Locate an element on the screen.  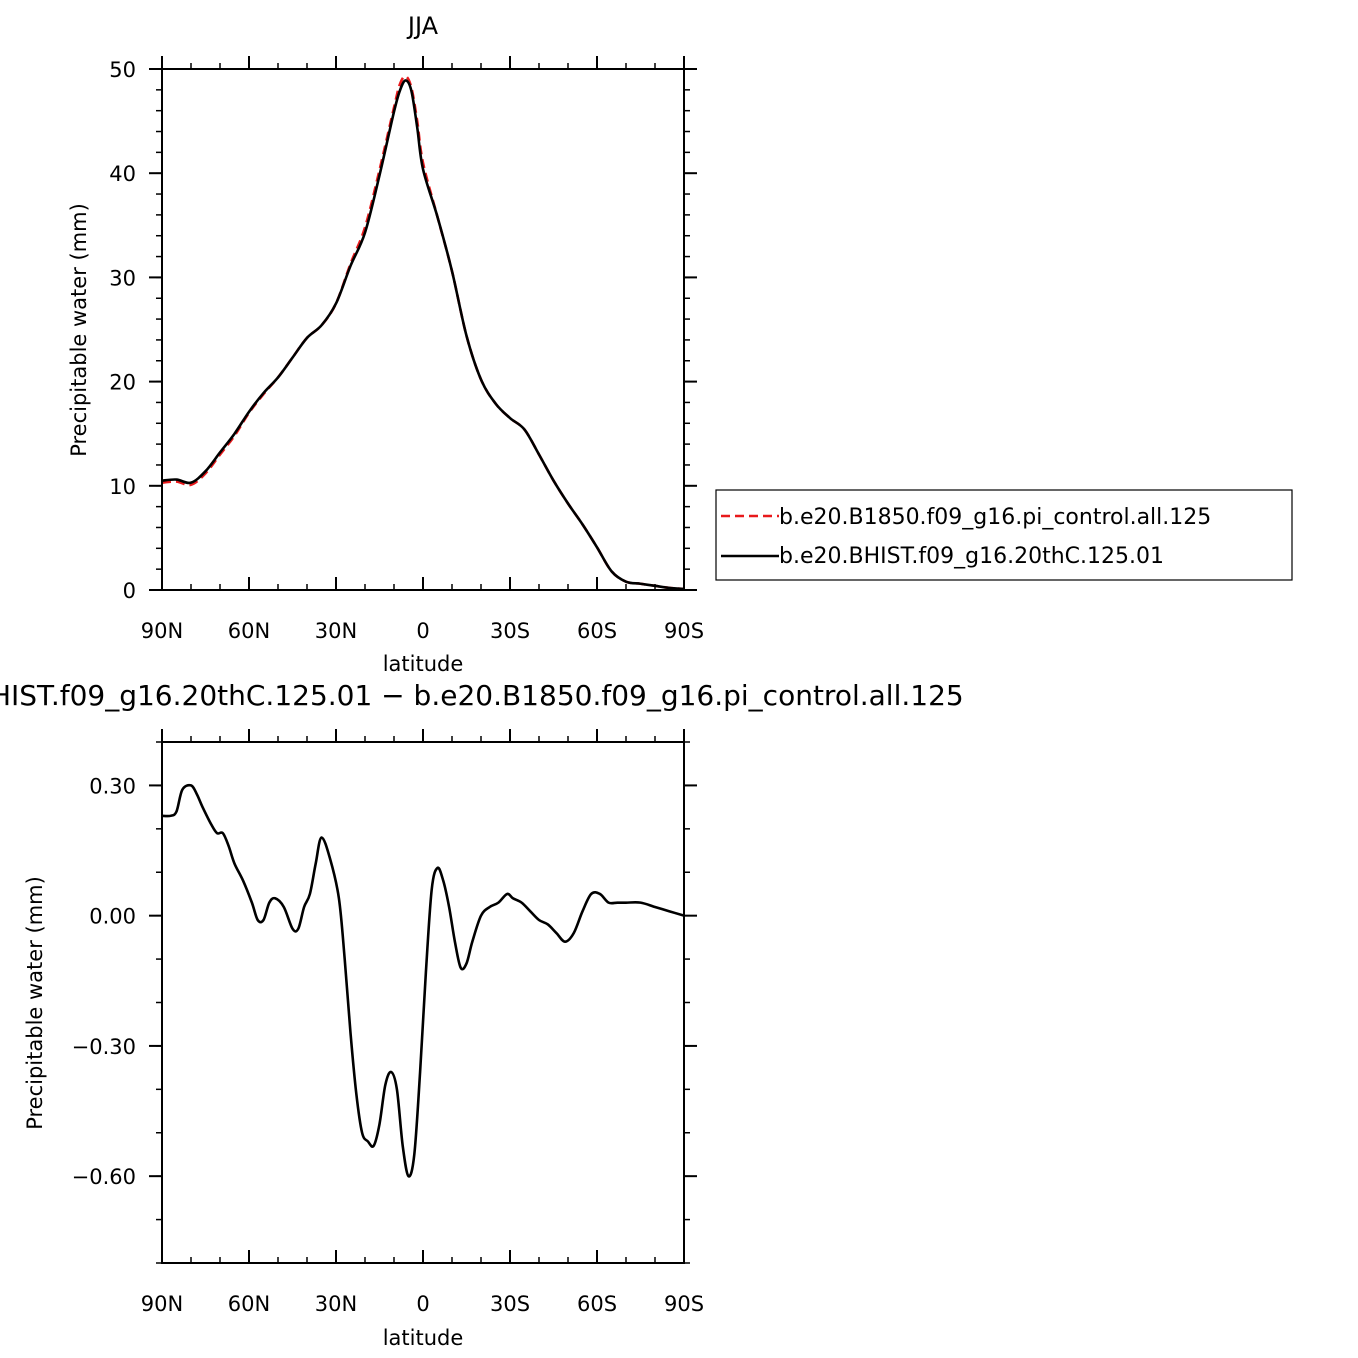
top-x-tick-label: 30N is located at coordinates (336, 631).